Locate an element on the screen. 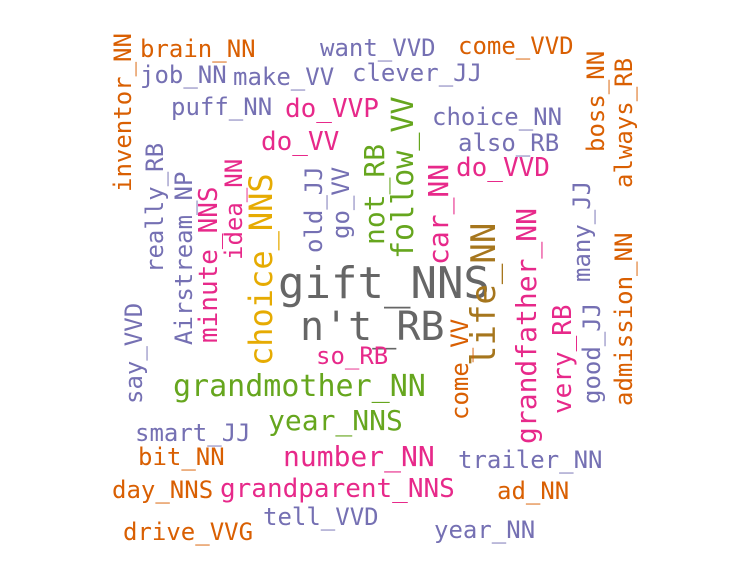 Image resolution: width=752 pixels, height=567 pixels. word-want-vvd: want_VVD is located at coordinates (378, 48).